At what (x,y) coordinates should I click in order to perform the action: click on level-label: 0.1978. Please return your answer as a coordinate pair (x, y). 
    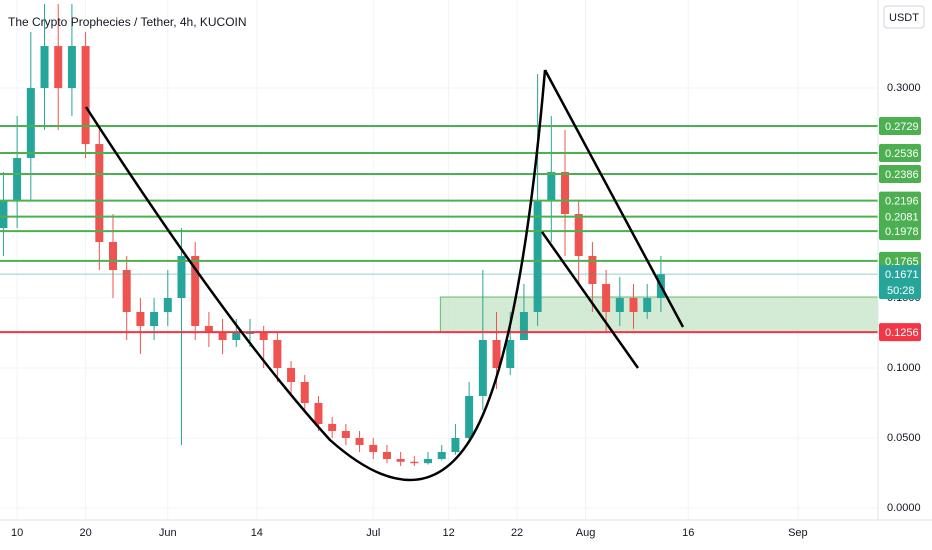
    Looking at the image, I should click on (902, 232).